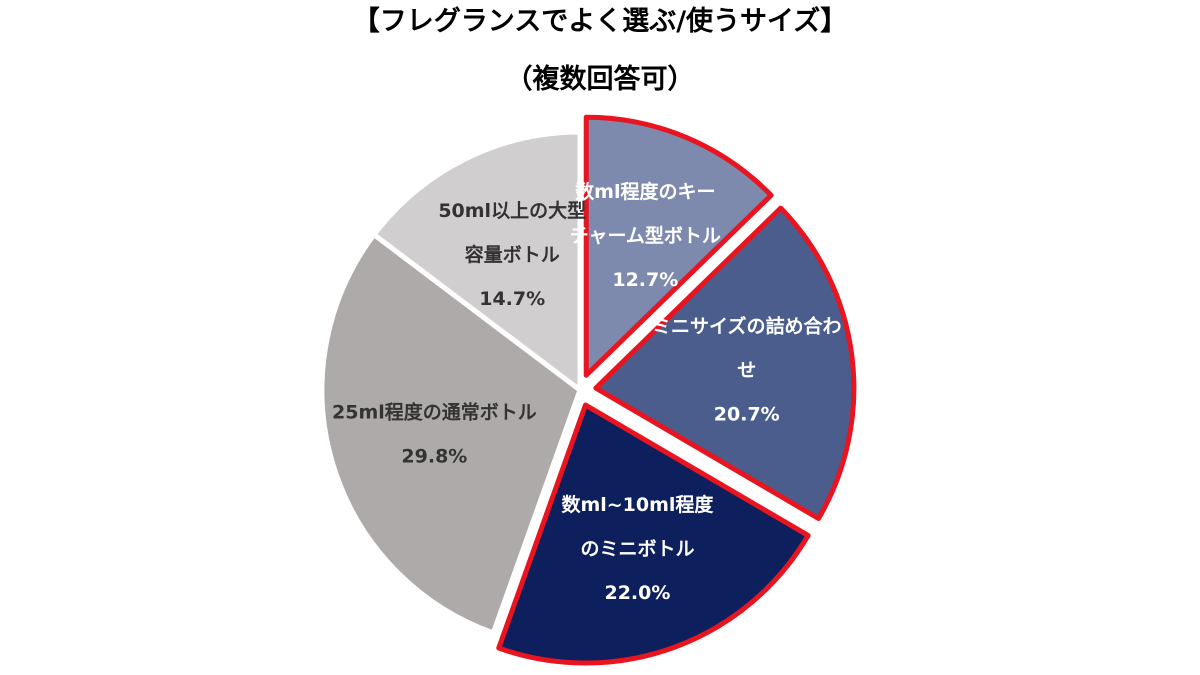 Image resolution: width=1200 pixels, height=675 pixels. I want to click on slice-label-4: 25ml程度の通常ボトル 29.8%, so click(434, 434).